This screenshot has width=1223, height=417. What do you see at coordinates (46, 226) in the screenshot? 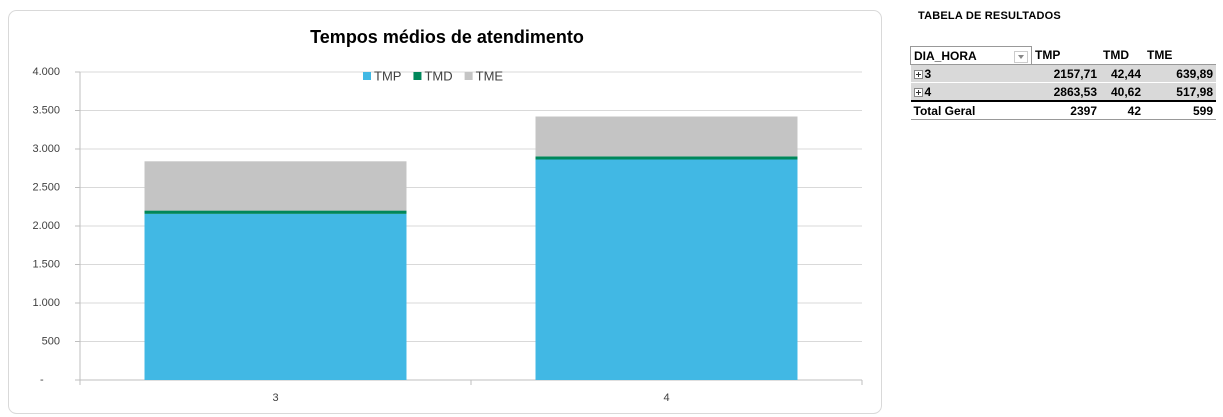
I see `y-tick-label: 2.000` at bounding box center [46, 226].